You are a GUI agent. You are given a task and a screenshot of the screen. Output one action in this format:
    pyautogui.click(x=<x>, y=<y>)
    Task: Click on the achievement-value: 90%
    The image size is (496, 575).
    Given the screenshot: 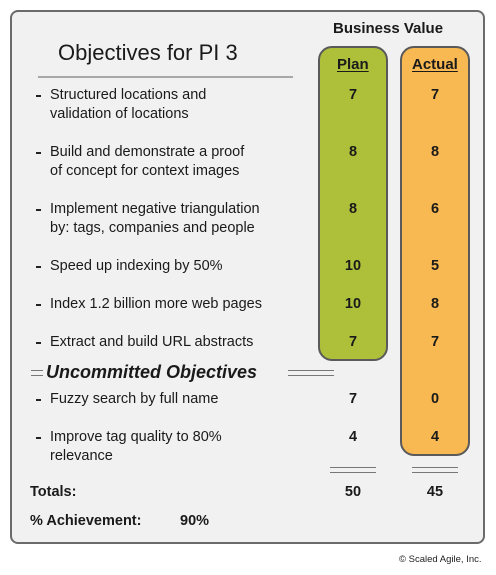 What is the action you would take?
    pyautogui.click(x=195, y=521)
    